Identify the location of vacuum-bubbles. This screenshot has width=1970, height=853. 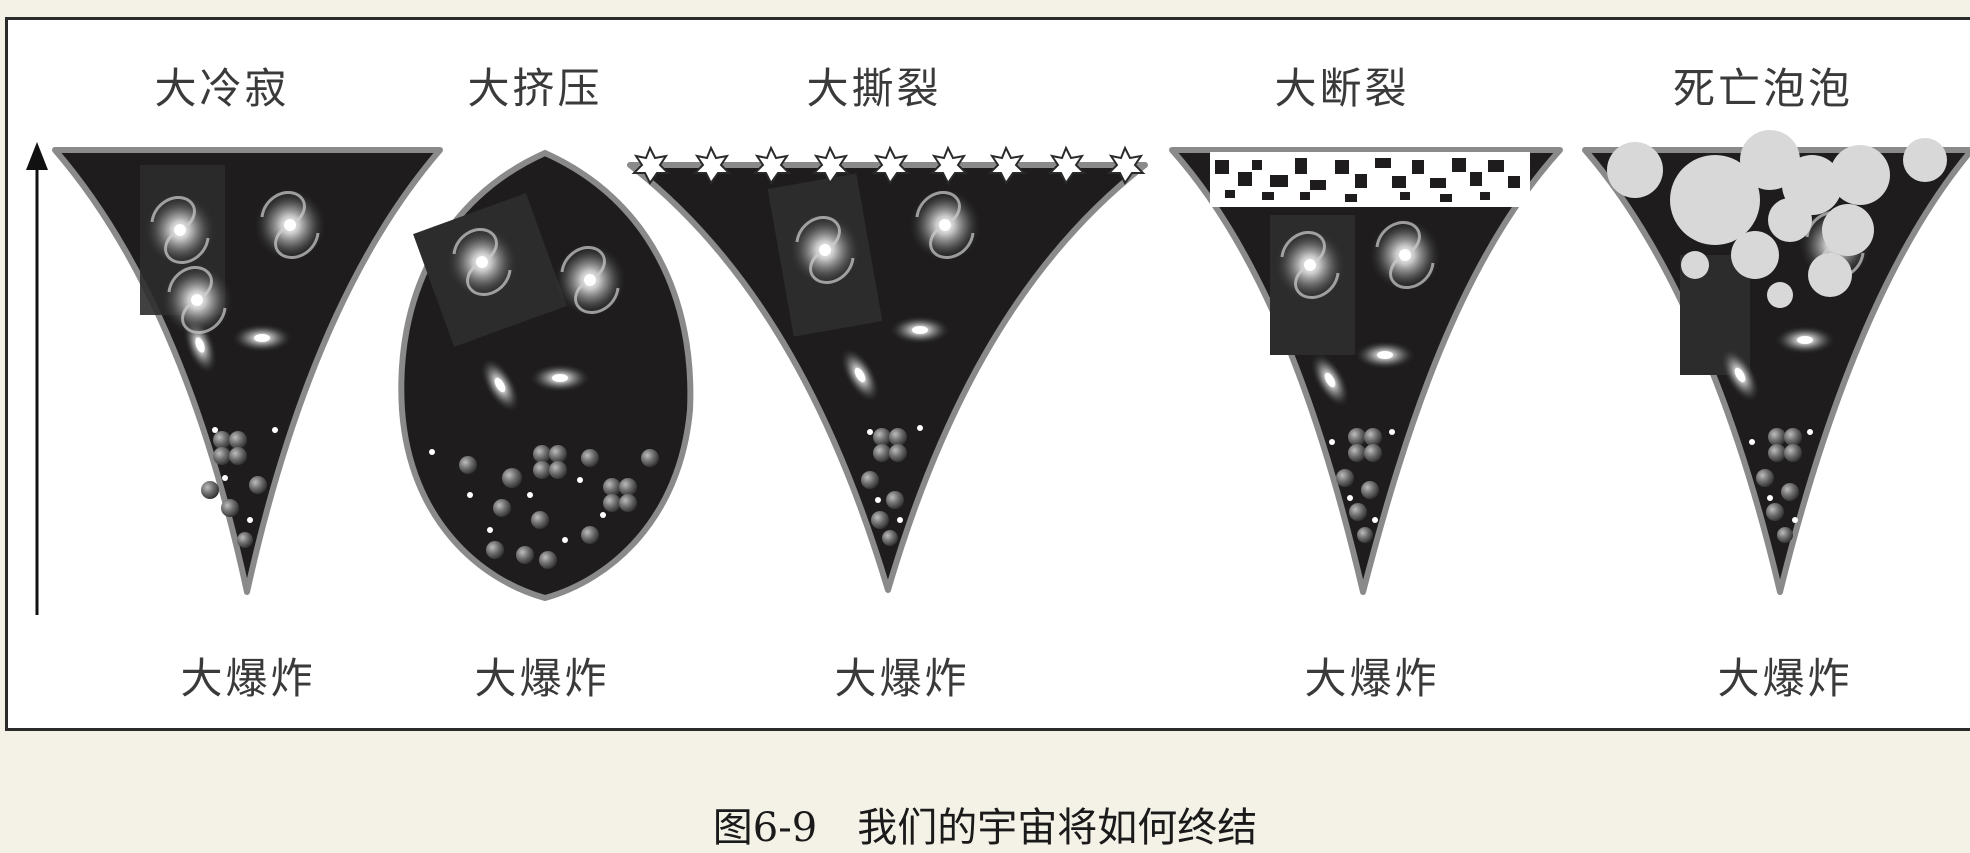
(1777, 219).